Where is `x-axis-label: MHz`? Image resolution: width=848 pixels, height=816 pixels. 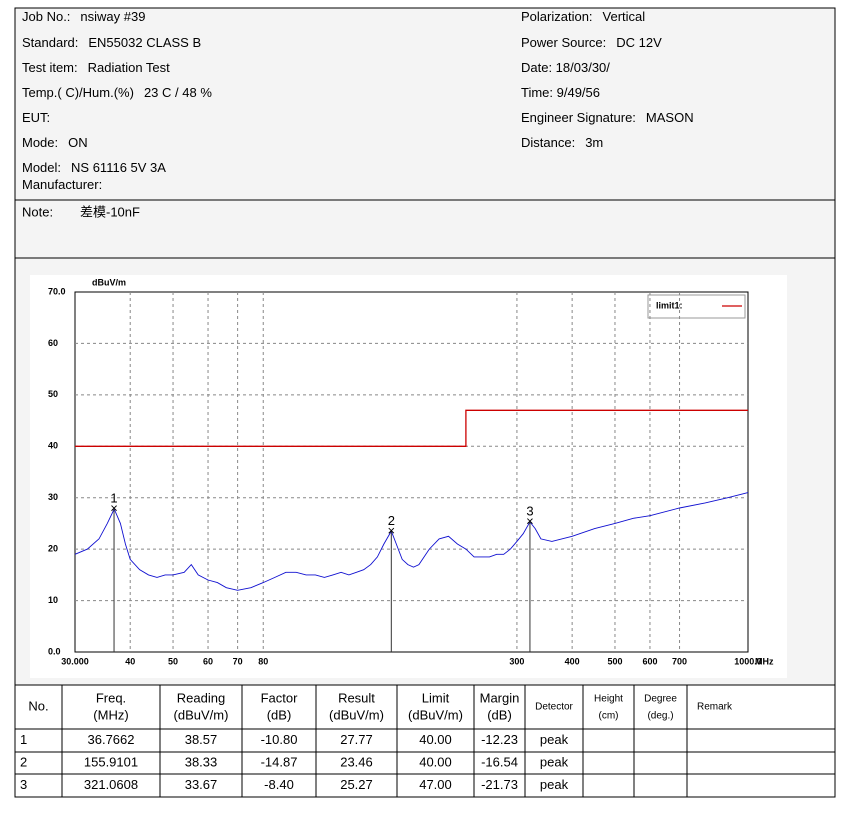 x-axis-label: MHz is located at coordinates (764, 661).